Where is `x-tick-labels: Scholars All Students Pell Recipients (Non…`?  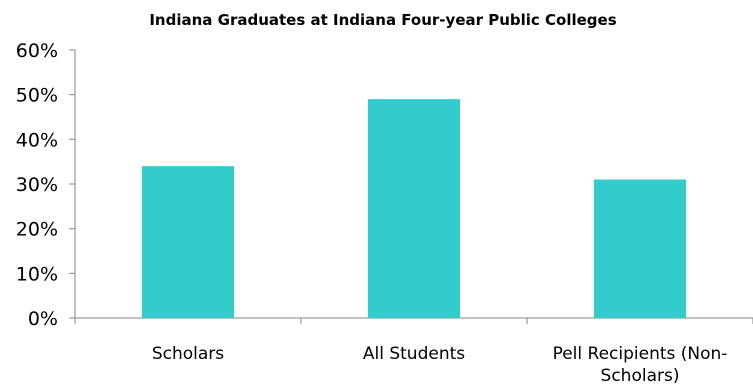
x-tick-labels: Scholars All Students Pell Recipients (Non… is located at coordinates (440, 365).